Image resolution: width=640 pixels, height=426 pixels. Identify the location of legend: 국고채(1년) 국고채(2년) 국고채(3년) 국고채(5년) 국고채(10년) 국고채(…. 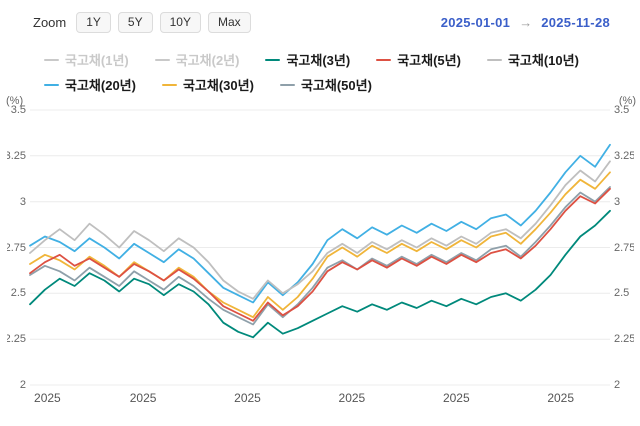
(333, 72).